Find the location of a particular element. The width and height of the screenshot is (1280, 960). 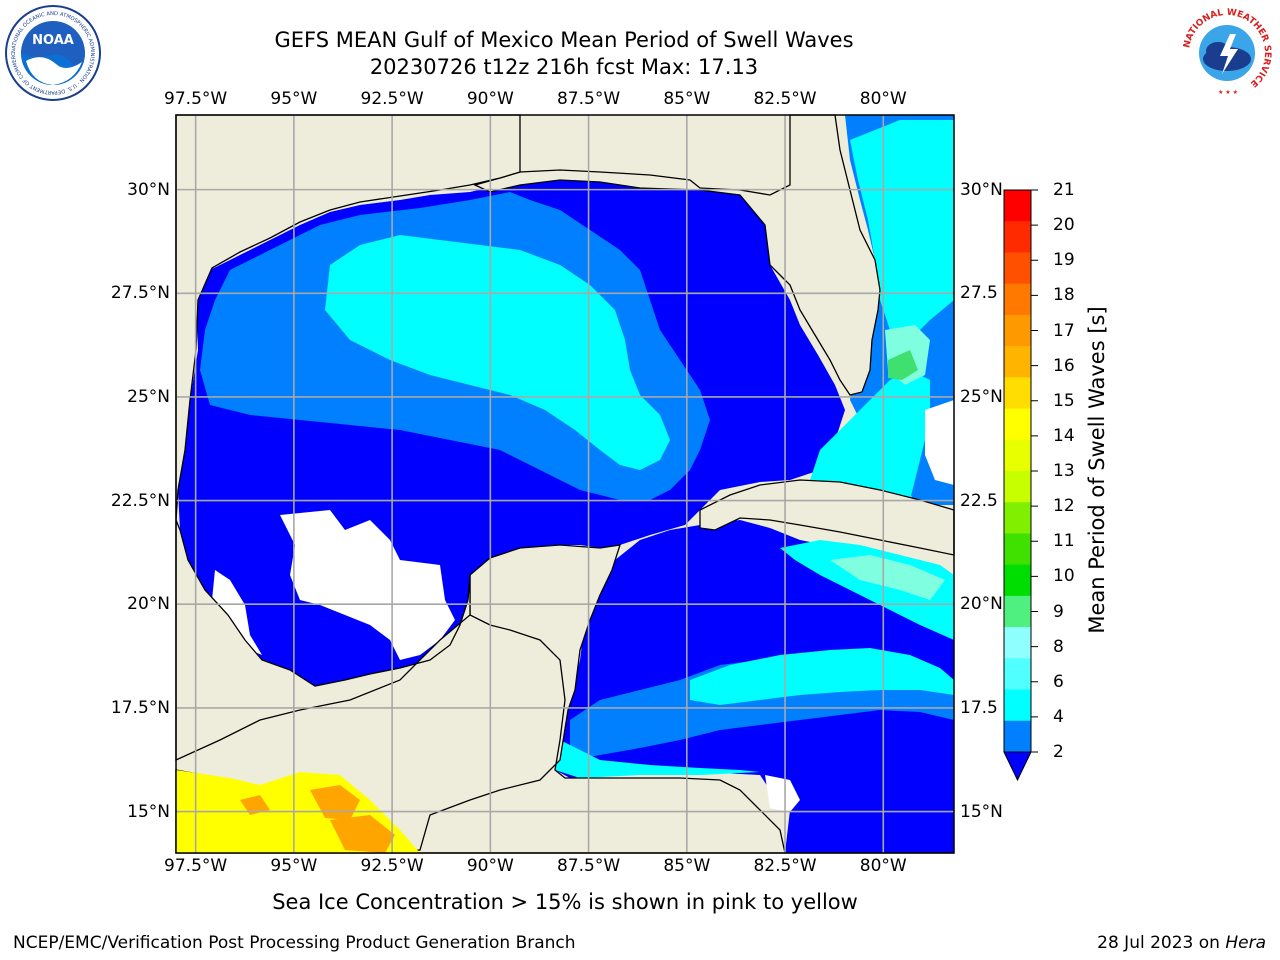

lat-tick-label-right: 20°N is located at coordinates (981, 604).